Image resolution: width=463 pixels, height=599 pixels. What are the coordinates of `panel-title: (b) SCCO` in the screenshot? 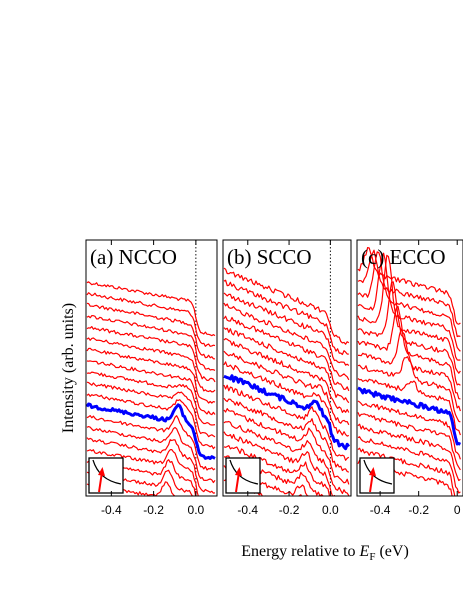 It's located at (269, 257).